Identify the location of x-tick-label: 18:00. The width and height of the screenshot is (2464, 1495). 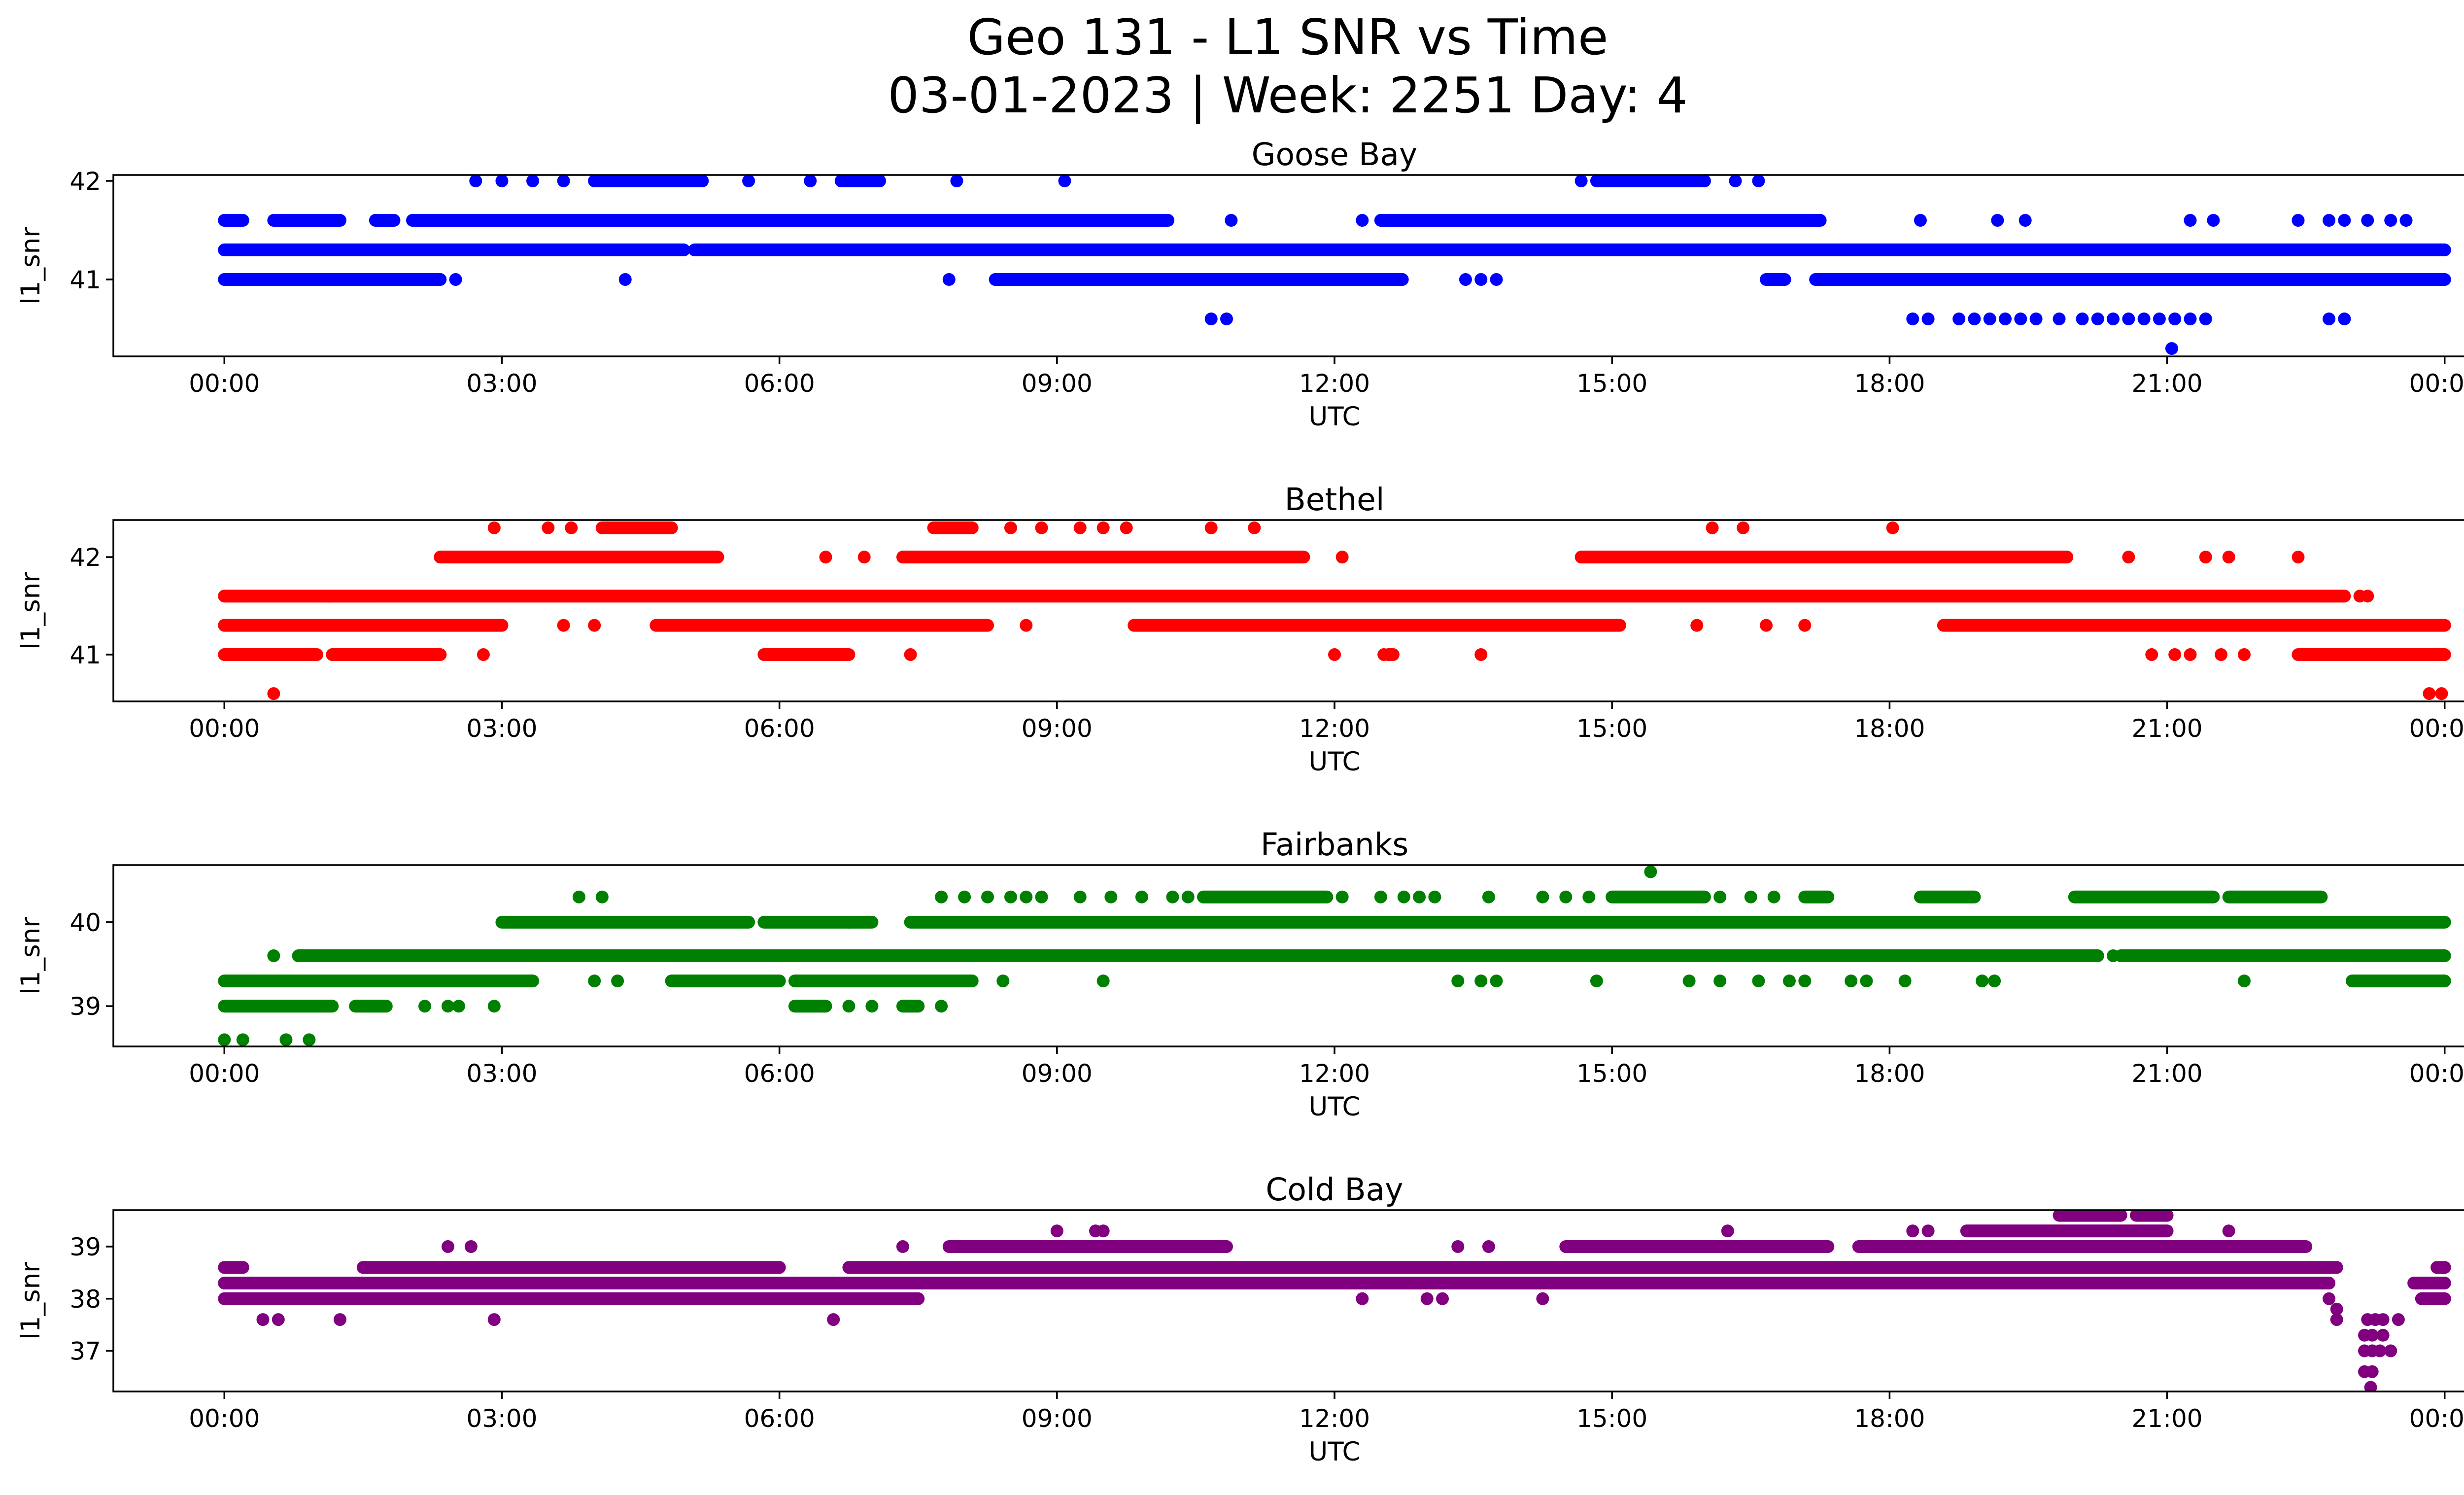
(1889, 728).